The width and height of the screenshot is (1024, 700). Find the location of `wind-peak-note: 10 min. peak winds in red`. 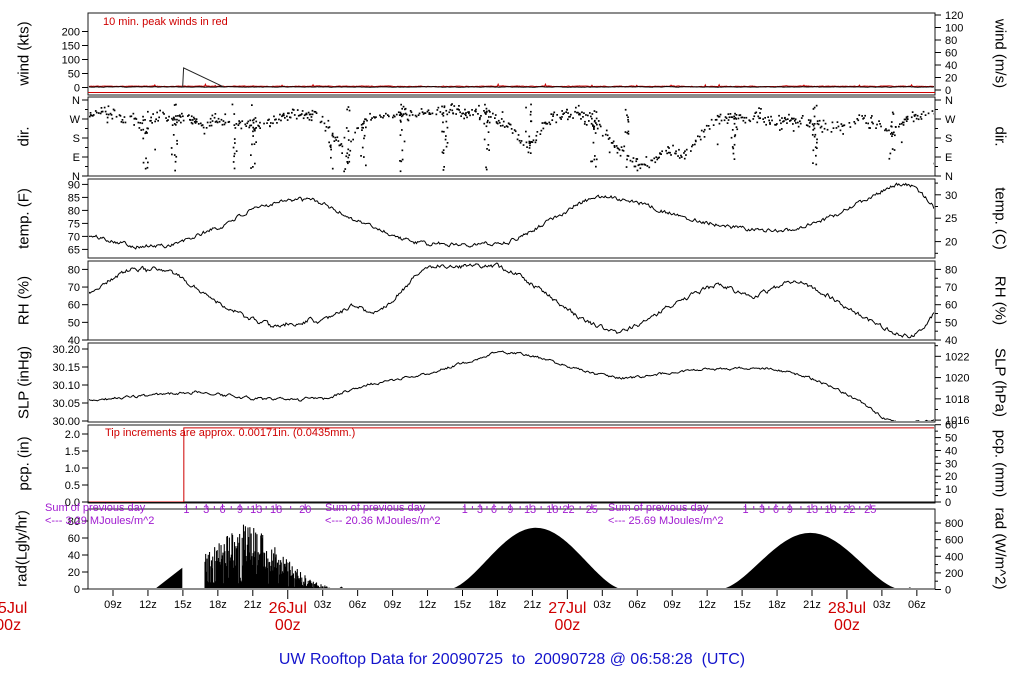

wind-peak-note: 10 min. peak winds in red is located at coordinates (165, 22).